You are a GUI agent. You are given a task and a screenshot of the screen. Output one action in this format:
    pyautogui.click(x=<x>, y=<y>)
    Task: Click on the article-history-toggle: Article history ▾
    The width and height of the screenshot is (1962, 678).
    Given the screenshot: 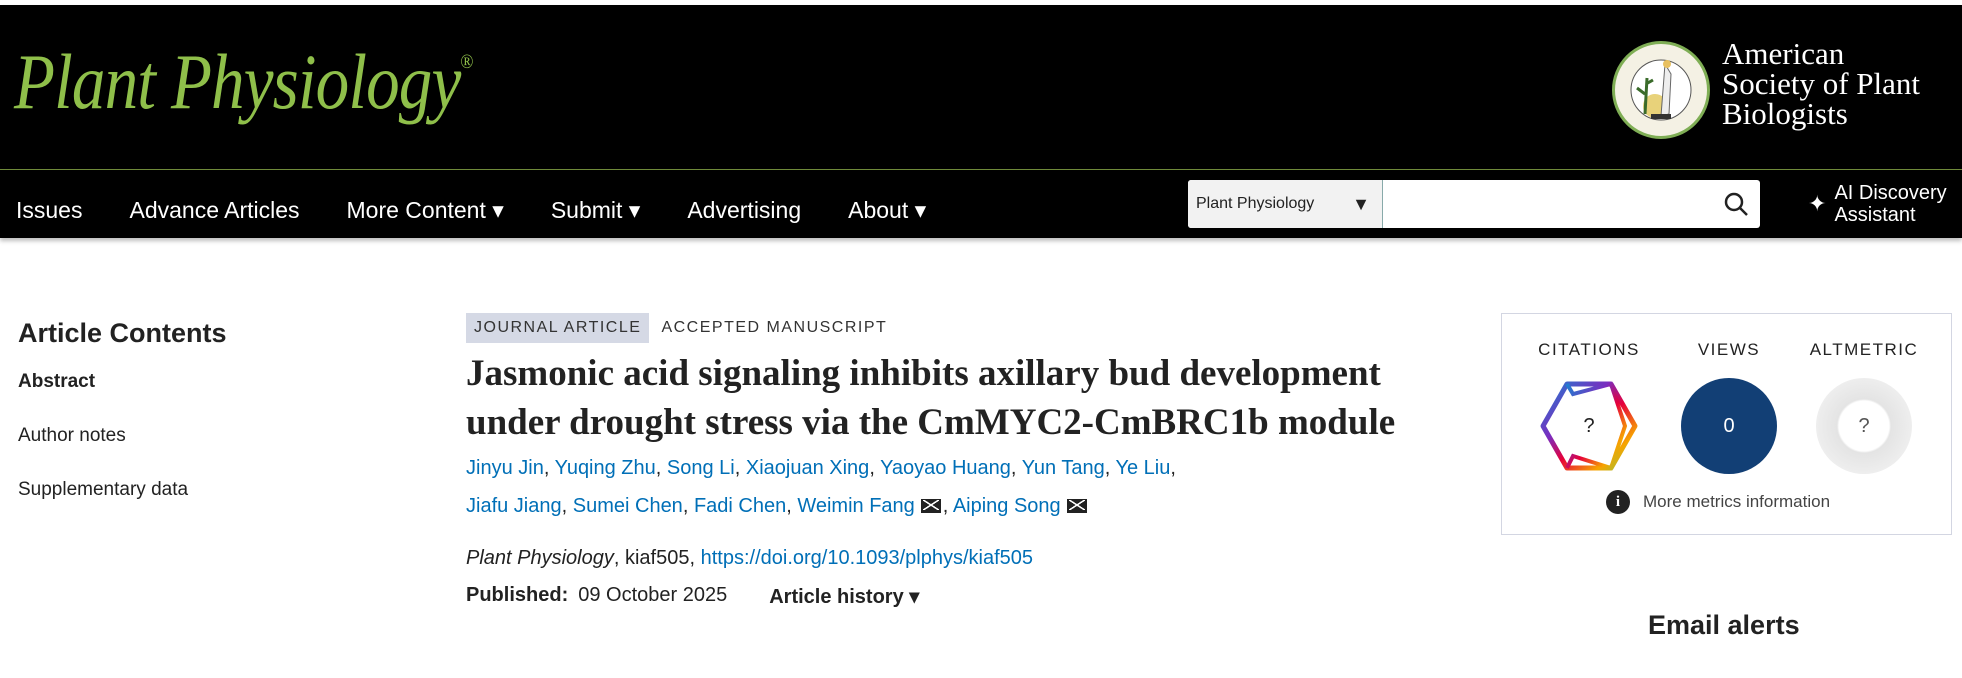 What is the action you would take?
    pyautogui.click(x=844, y=597)
    